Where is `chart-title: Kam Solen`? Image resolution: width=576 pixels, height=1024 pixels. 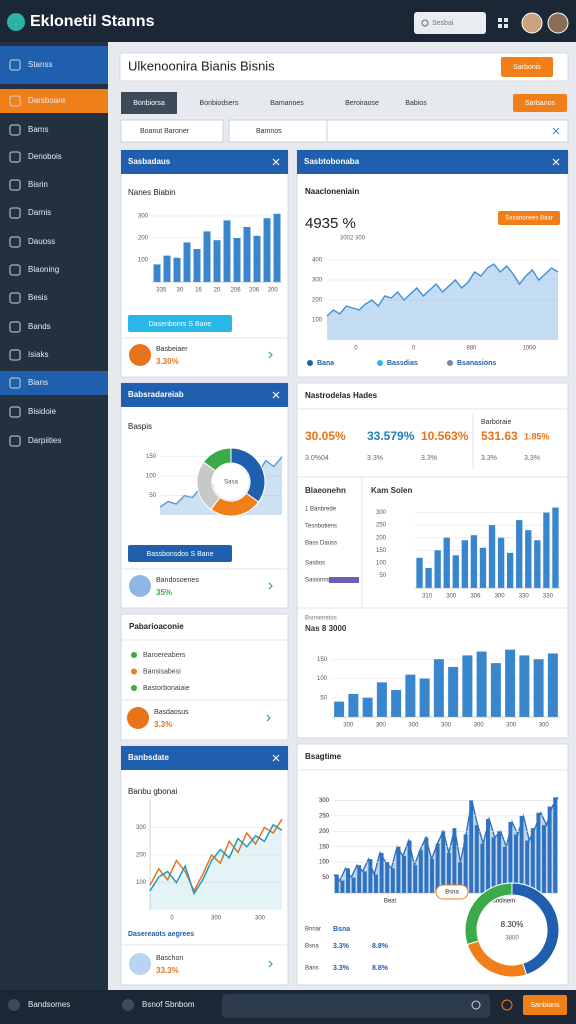 chart-title: Kam Solen is located at coordinates (391, 490).